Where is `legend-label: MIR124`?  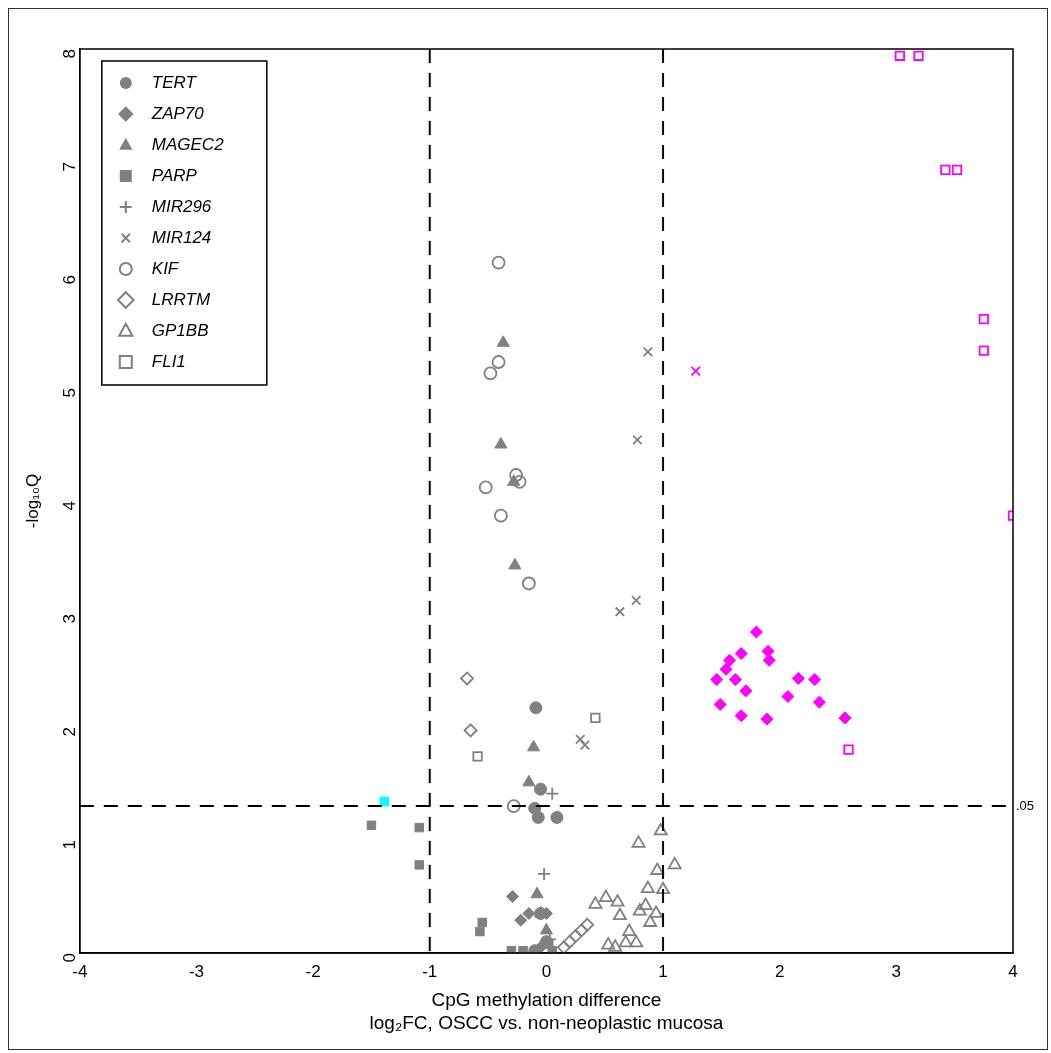 legend-label: MIR124 is located at coordinates (181, 237).